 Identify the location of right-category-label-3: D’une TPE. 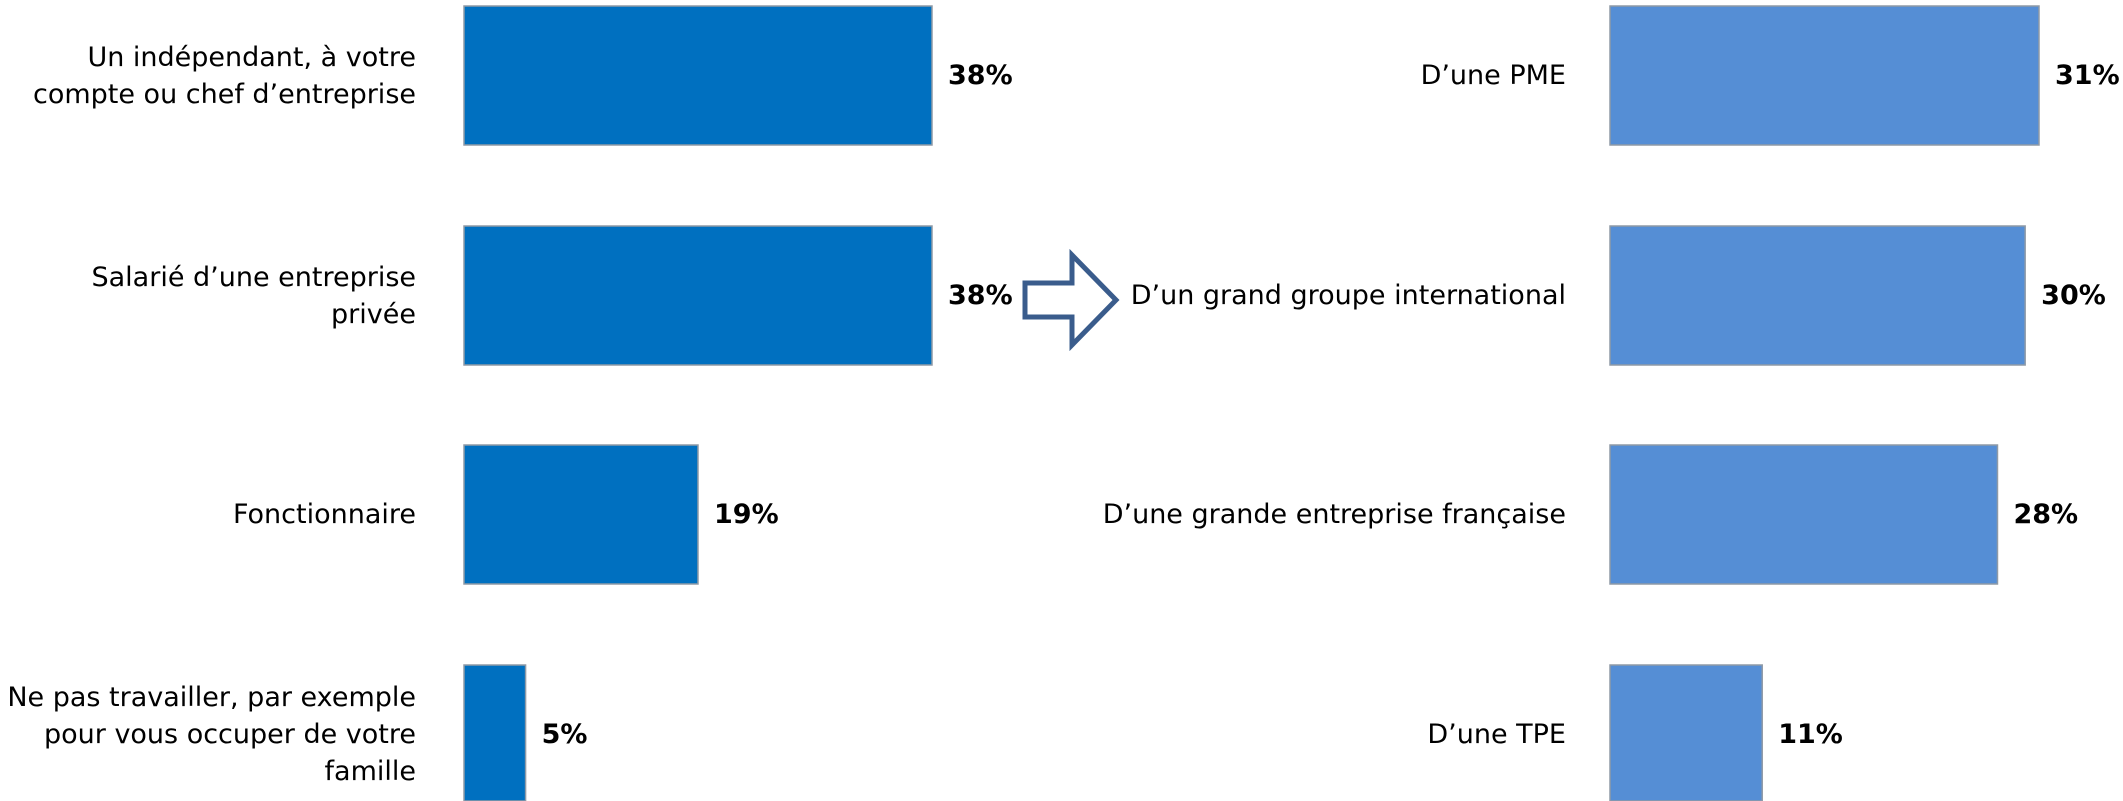
(1496, 734).